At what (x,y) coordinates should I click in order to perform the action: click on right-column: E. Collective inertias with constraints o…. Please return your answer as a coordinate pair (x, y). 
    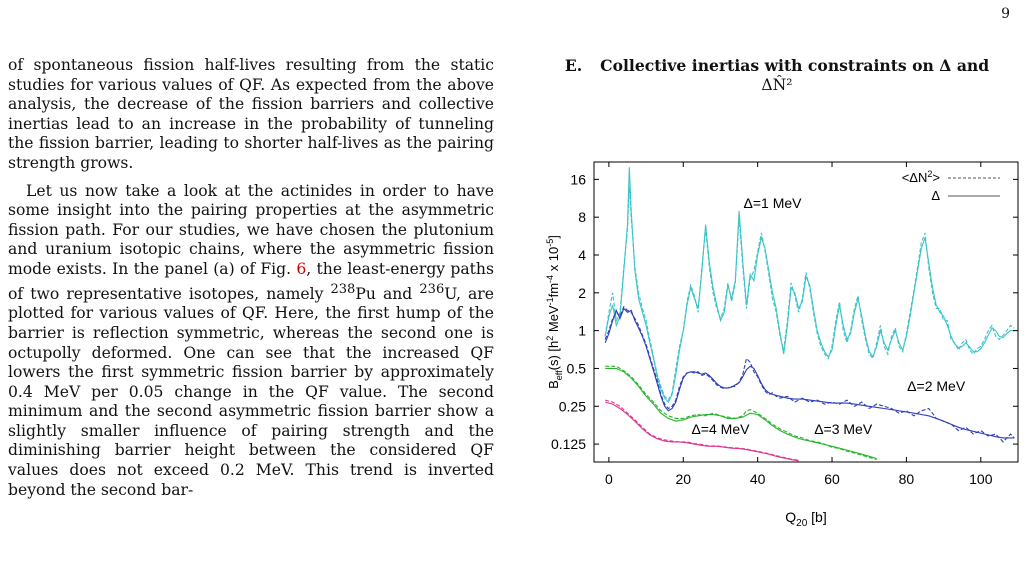
    Looking at the image, I should click on (777, 75).